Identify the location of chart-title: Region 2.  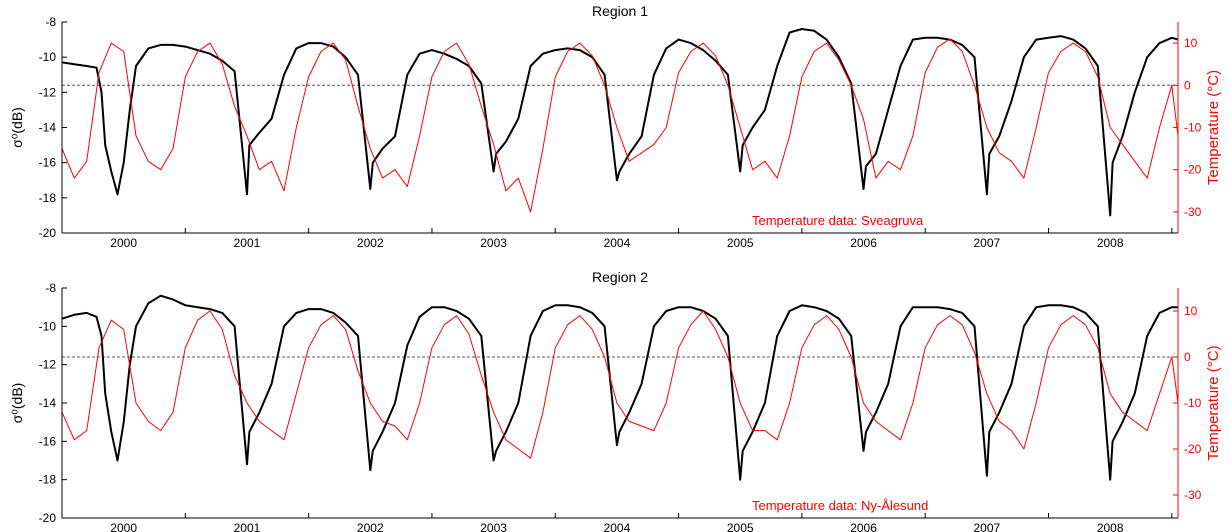
(620, 277).